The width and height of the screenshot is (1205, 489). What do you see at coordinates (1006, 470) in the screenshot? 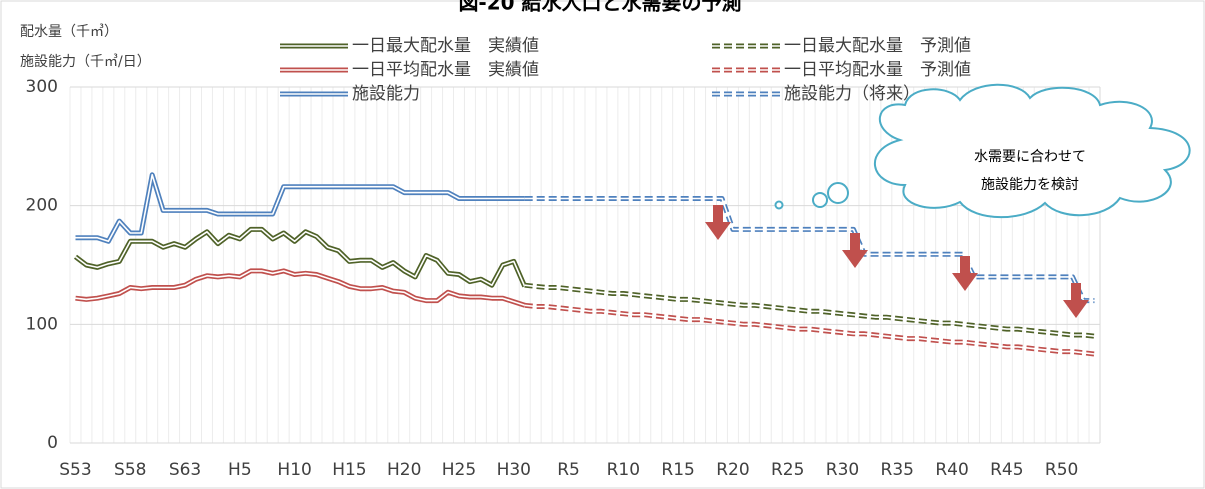
I see `x-tick-label: R45` at bounding box center [1006, 470].